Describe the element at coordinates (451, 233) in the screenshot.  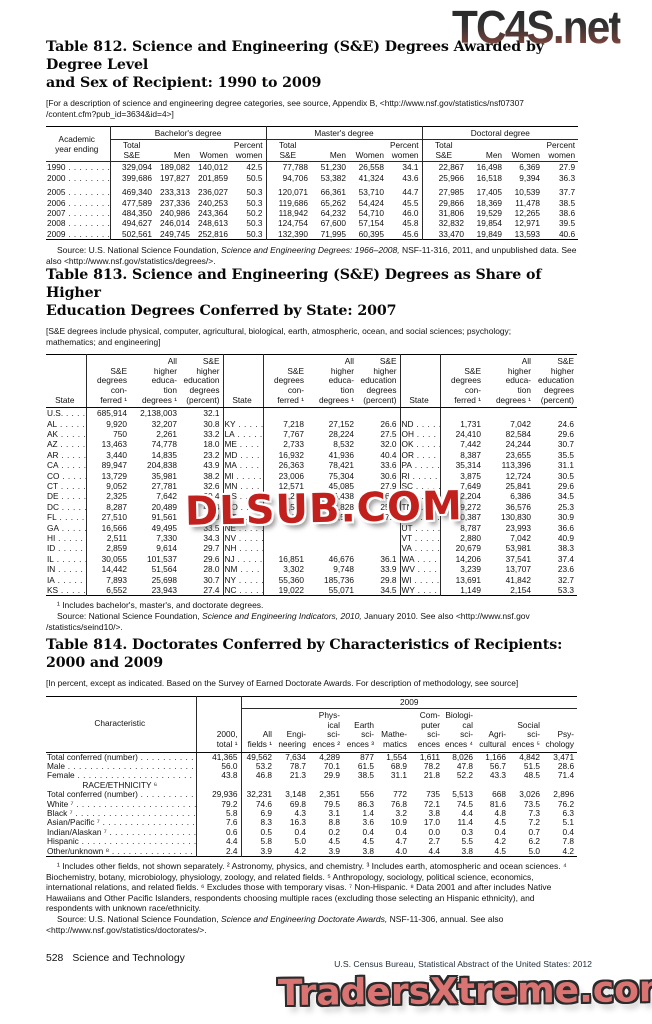
I see `value-cell: 33,470` at that location.